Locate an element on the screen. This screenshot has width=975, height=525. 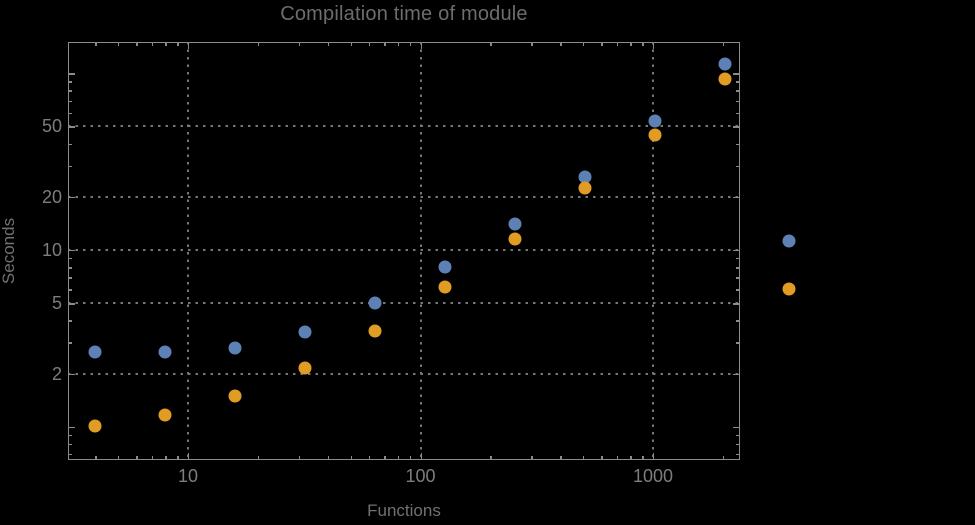
x-tick-label: 10 is located at coordinates (188, 476).